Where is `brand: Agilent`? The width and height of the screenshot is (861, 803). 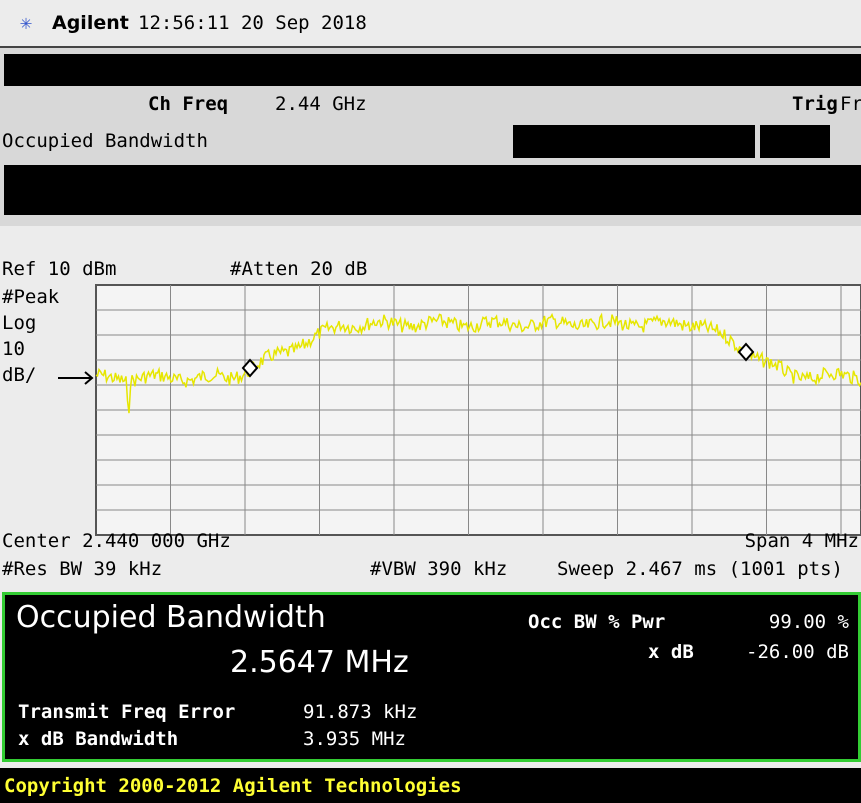
brand: Agilent is located at coordinates (90, 23).